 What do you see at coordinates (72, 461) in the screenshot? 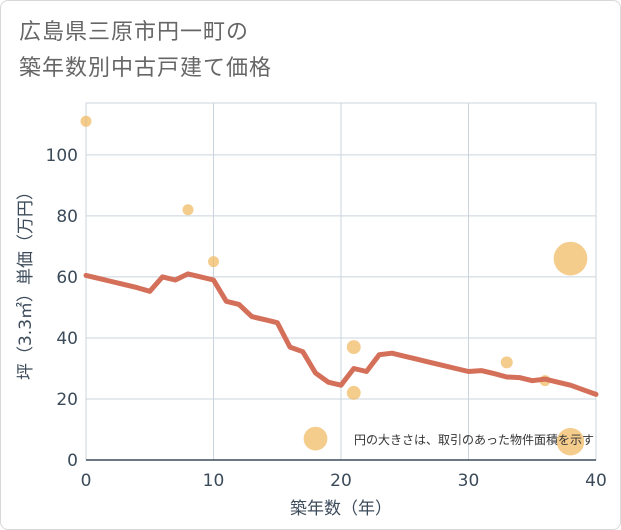
I see `y-tick-label-0: 0` at bounding box center [72, 461].